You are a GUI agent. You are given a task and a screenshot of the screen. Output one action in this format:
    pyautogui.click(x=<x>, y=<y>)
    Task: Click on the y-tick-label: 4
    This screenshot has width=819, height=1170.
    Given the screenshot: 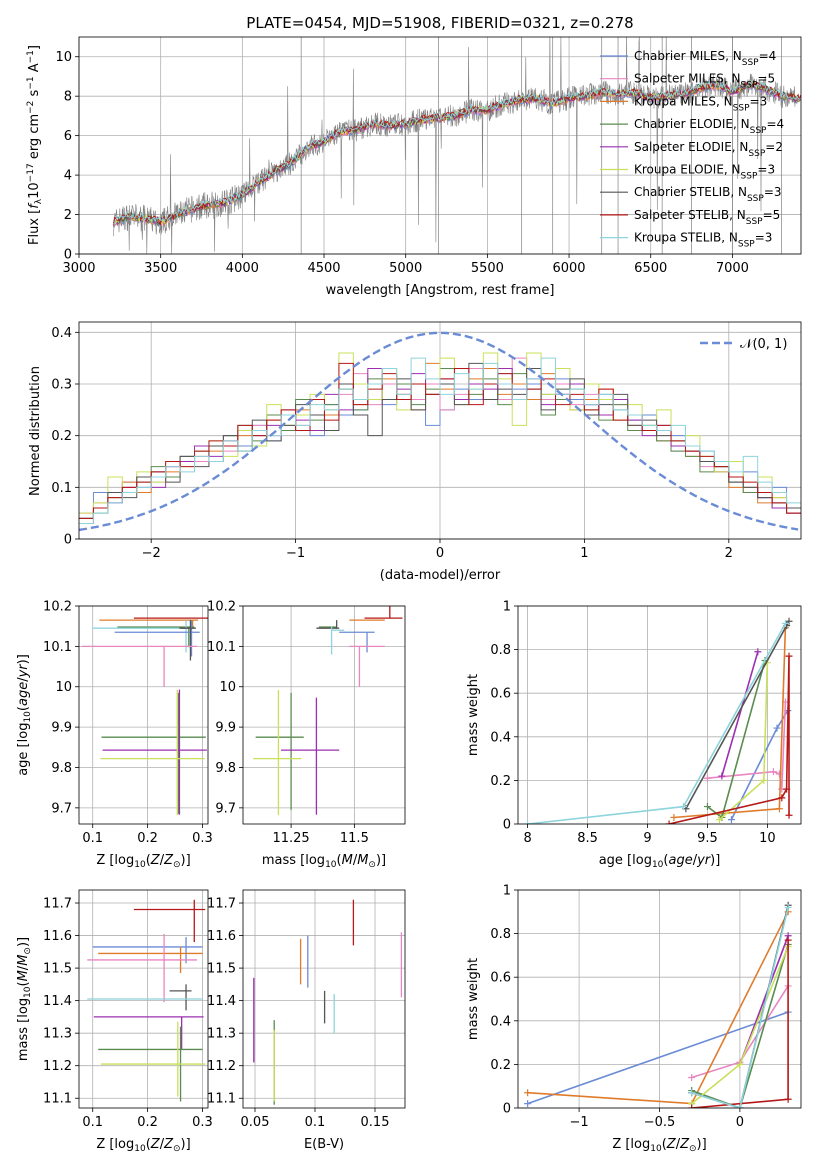 What is the action you would take?
    pyautogui.click(x=68, y=176)
    